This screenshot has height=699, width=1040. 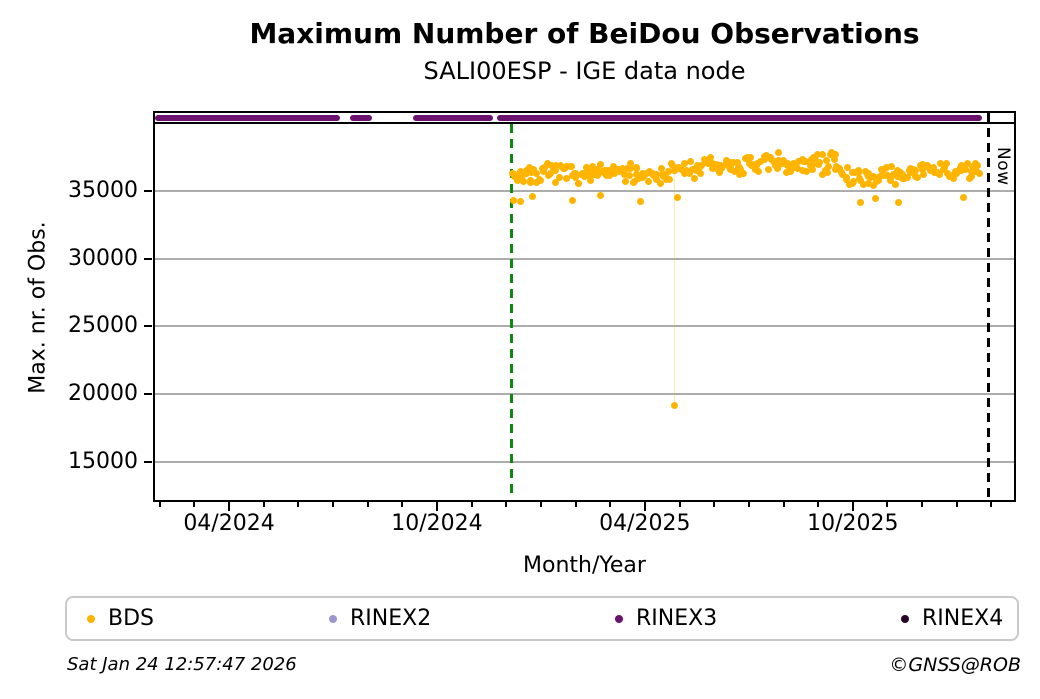 What do you see at coordinates (674, 286) in the screenshot?
I see `outlier-drop-line` at bounding box center [674, 286].